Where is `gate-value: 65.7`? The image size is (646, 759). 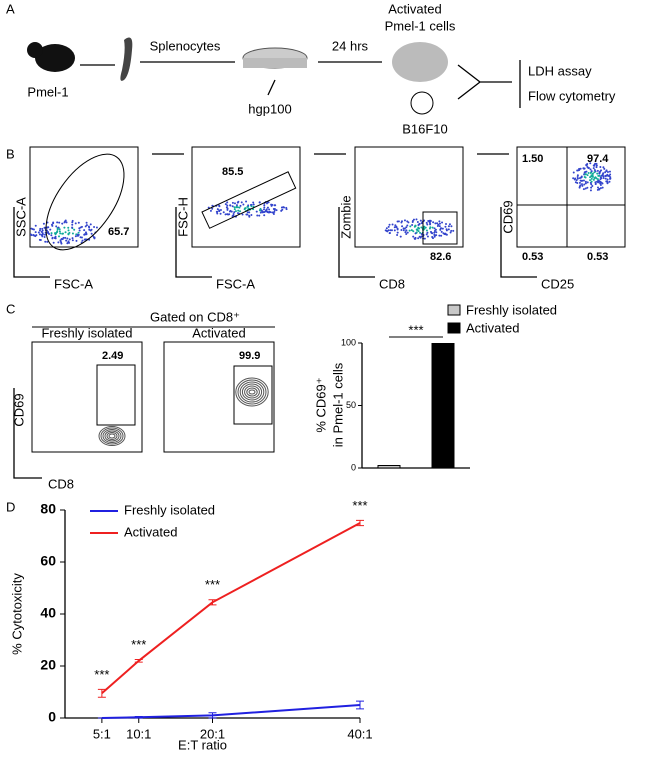 gate-value: 65.7 is located at coordinates (118, 232).